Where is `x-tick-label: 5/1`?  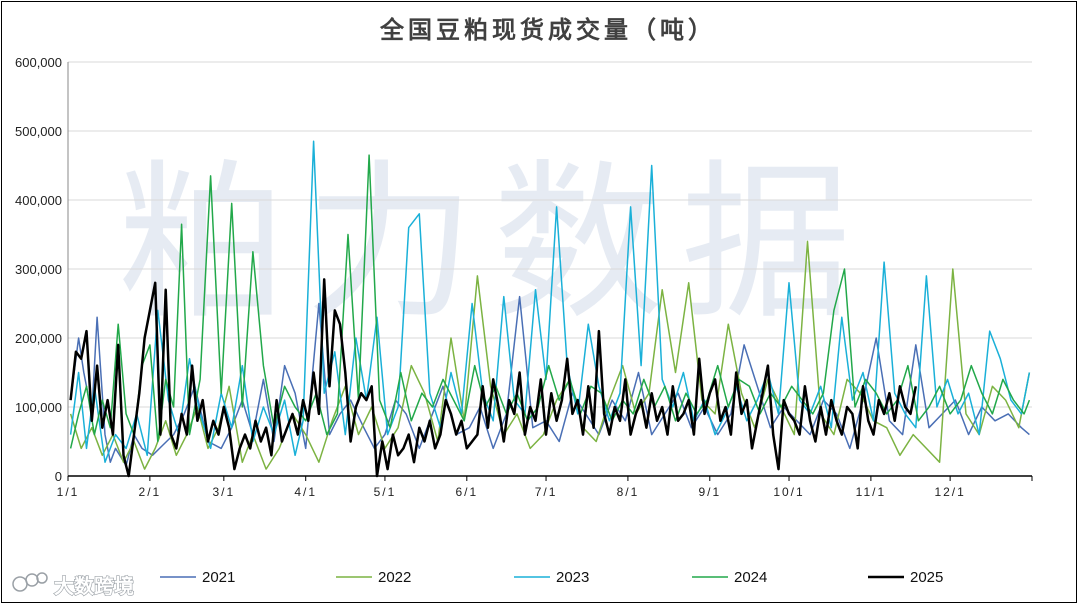 x-tick-label: 5/1 is located at coordinates (385, 492).